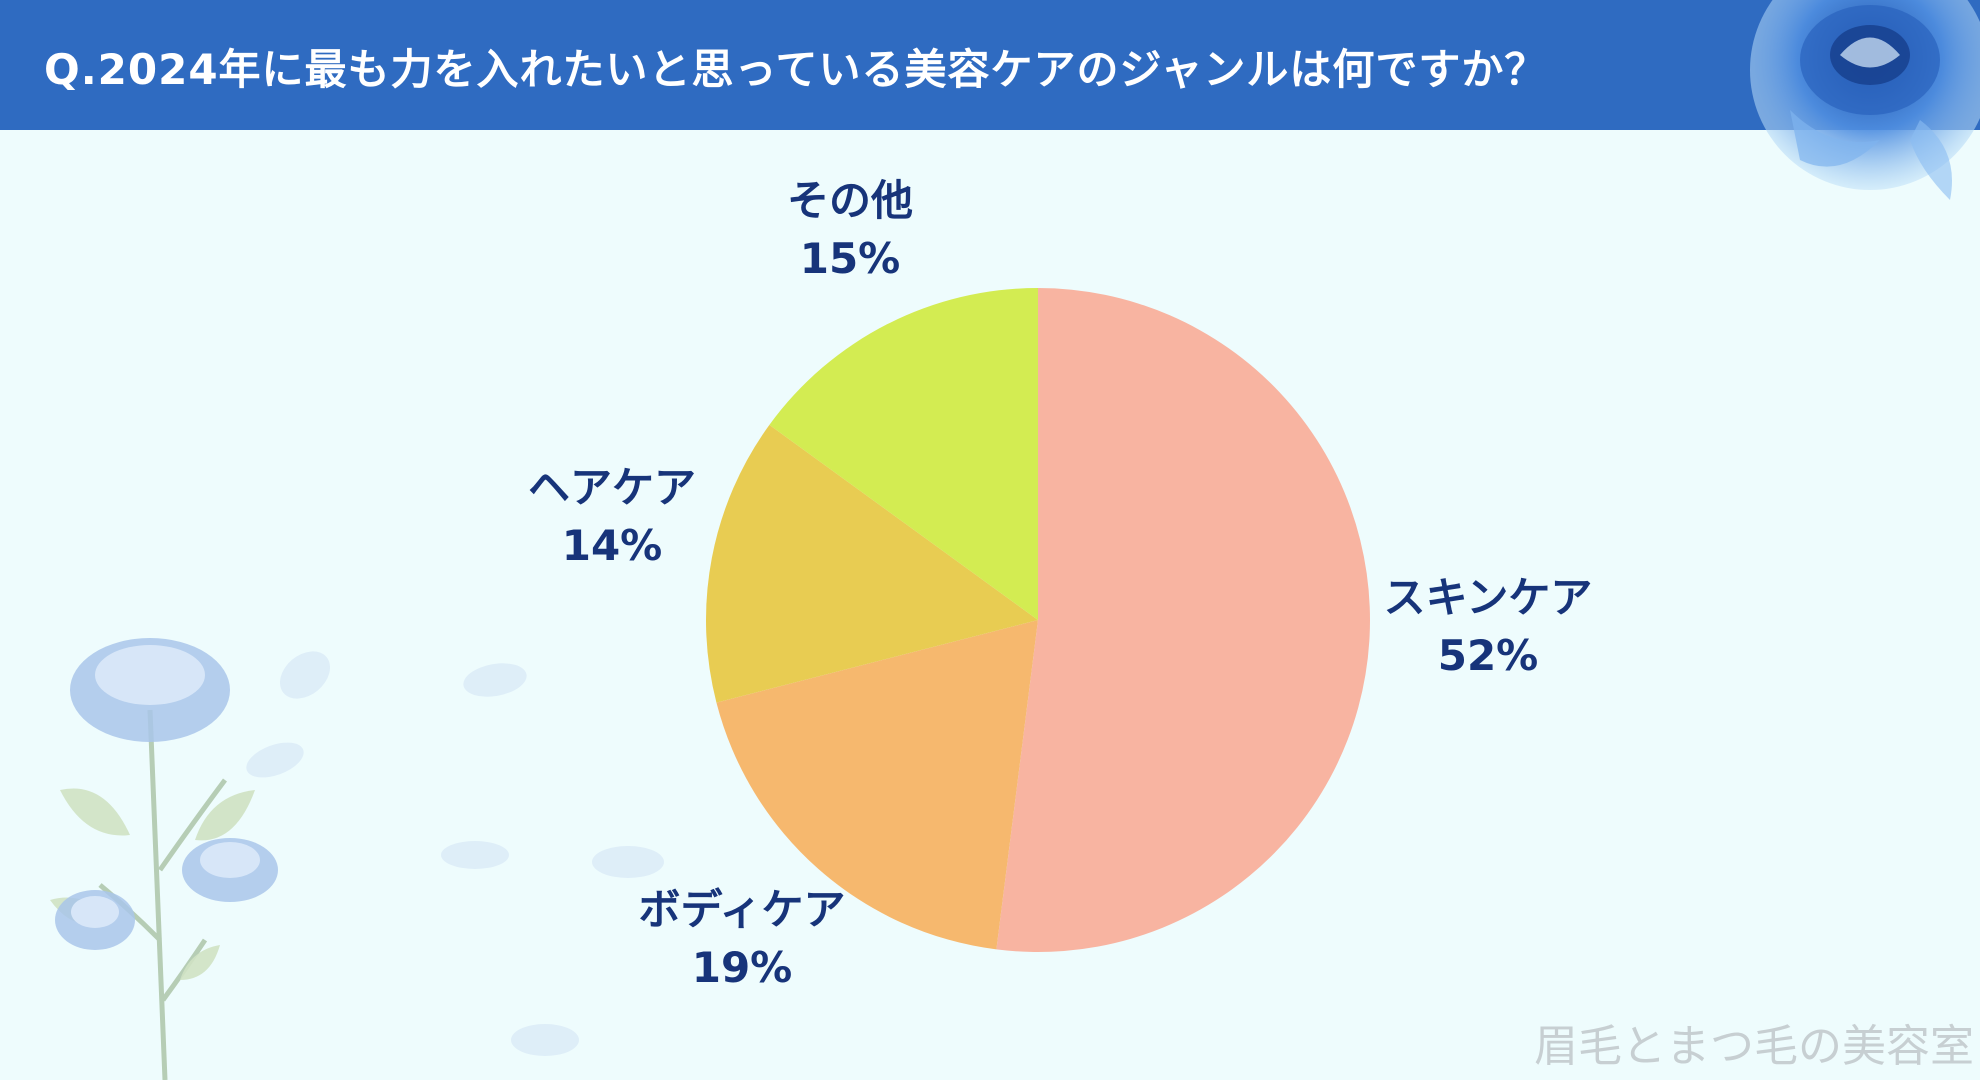 The image size is (1980, 1080). I want to click on watermark: 眉毛とまつ毛の美容室, so click(1754, 1046).